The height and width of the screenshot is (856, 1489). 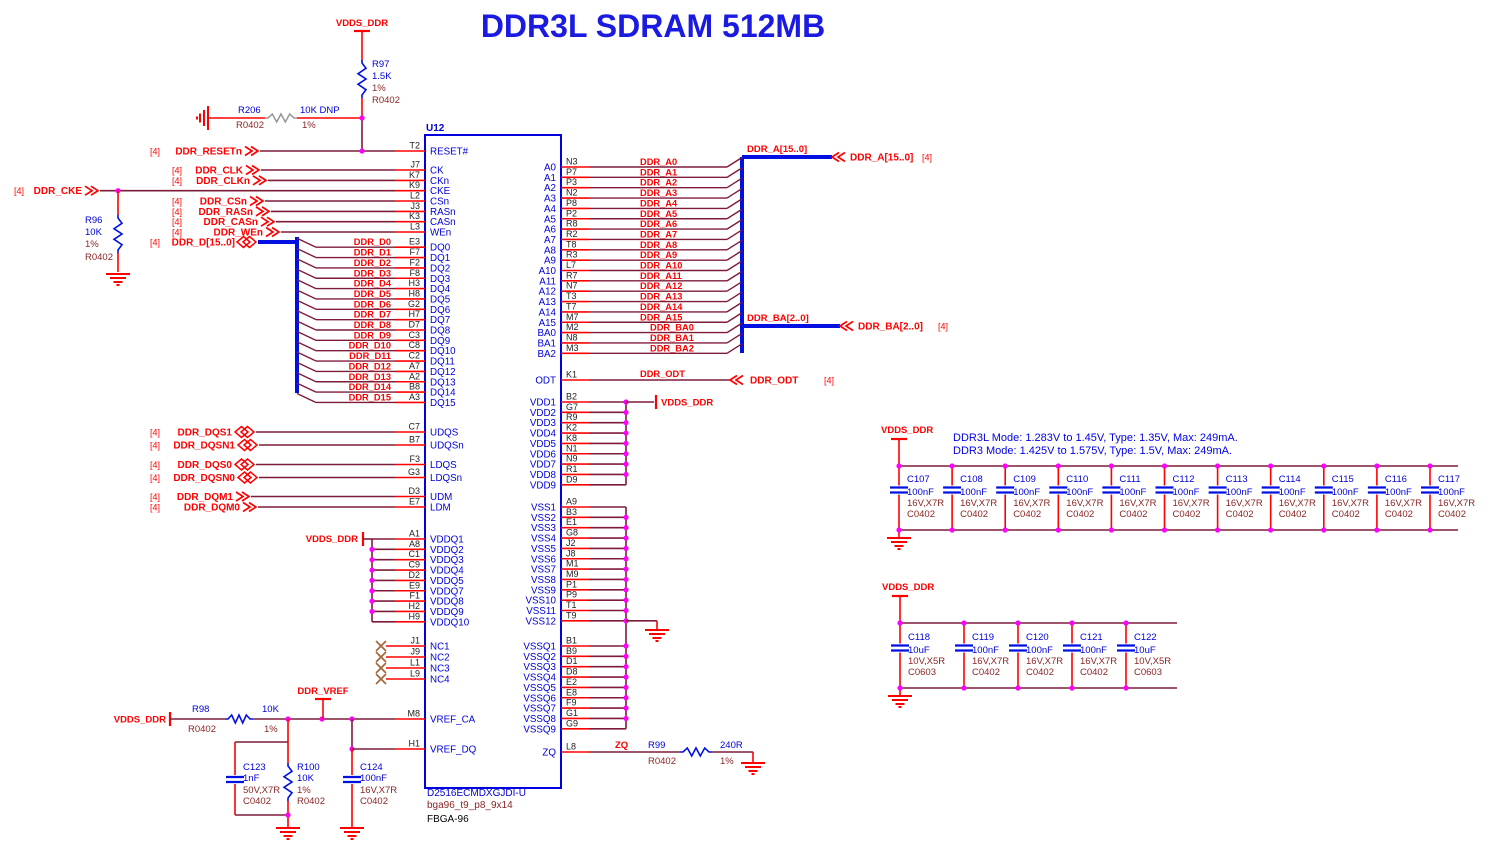 What do you see at coordinates (658, 193) in the screenshot?
I see `net-label: DDR_A3` at bounding box center [658, 193].